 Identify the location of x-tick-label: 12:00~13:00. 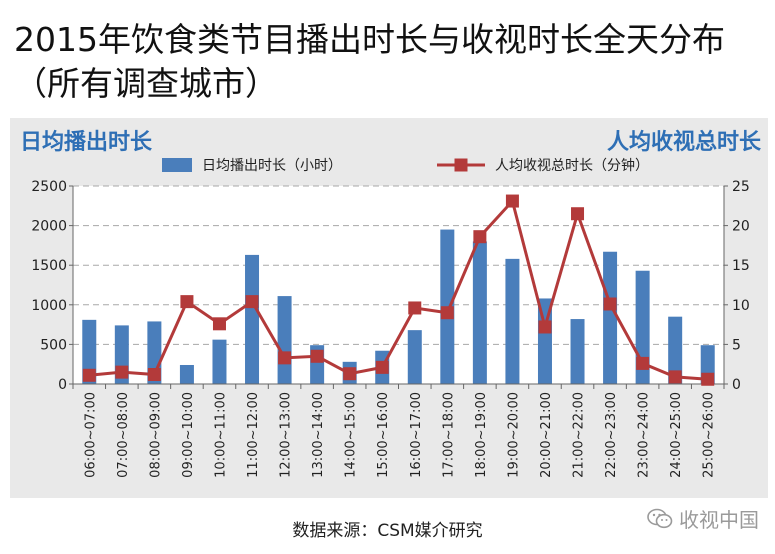
(286, 435).